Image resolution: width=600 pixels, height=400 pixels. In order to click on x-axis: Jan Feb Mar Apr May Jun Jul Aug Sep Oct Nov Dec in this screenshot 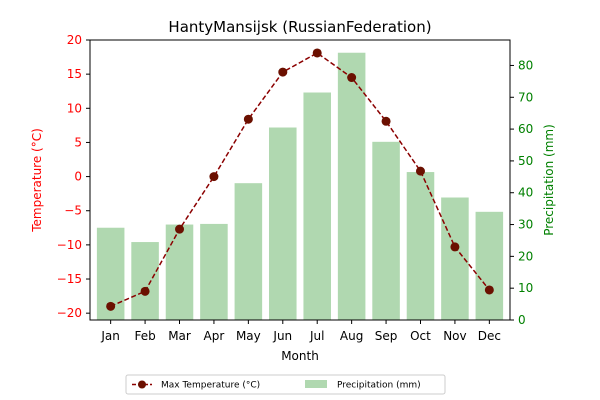, I will do `click(300, 331)`.